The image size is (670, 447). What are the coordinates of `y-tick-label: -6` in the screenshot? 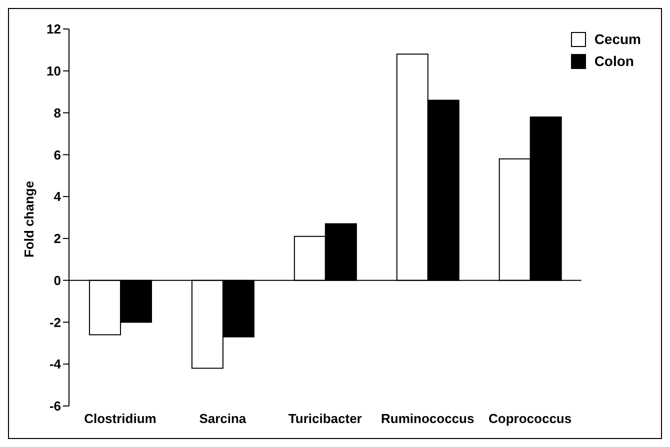 It's located at (55, 406).